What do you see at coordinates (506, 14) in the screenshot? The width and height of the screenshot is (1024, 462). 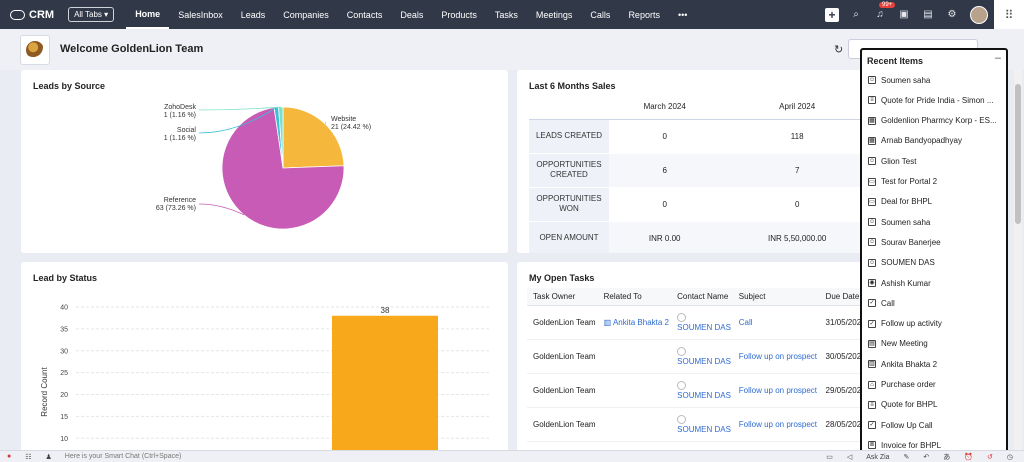 I see `nav-tab: Tasks` at bounding box center [506, 14].